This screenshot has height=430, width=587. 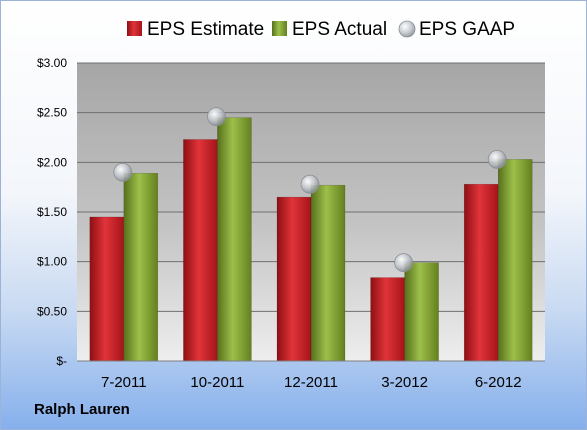 I want to click on bar-eps-estimate-6-2012, so click(x=481, y=272).